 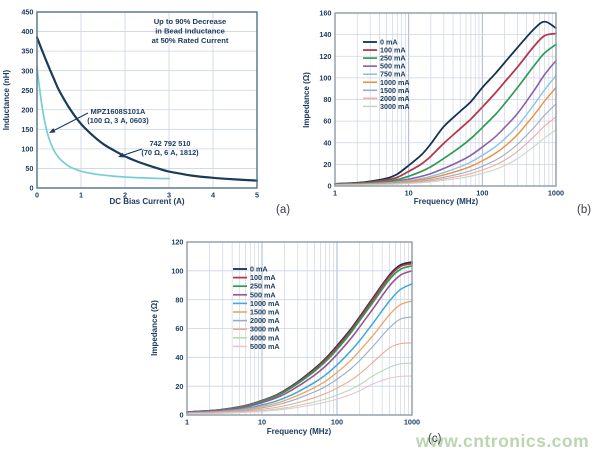 I want to click on y-tick-label: 150, so click(x=27, y=129).